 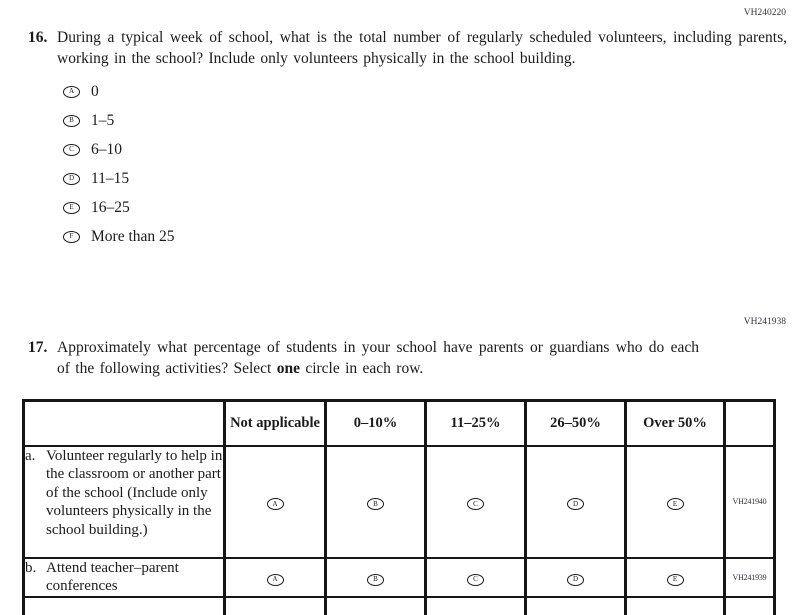 I want to click on question-17-bold-word: one, so click(x=288, y=368).